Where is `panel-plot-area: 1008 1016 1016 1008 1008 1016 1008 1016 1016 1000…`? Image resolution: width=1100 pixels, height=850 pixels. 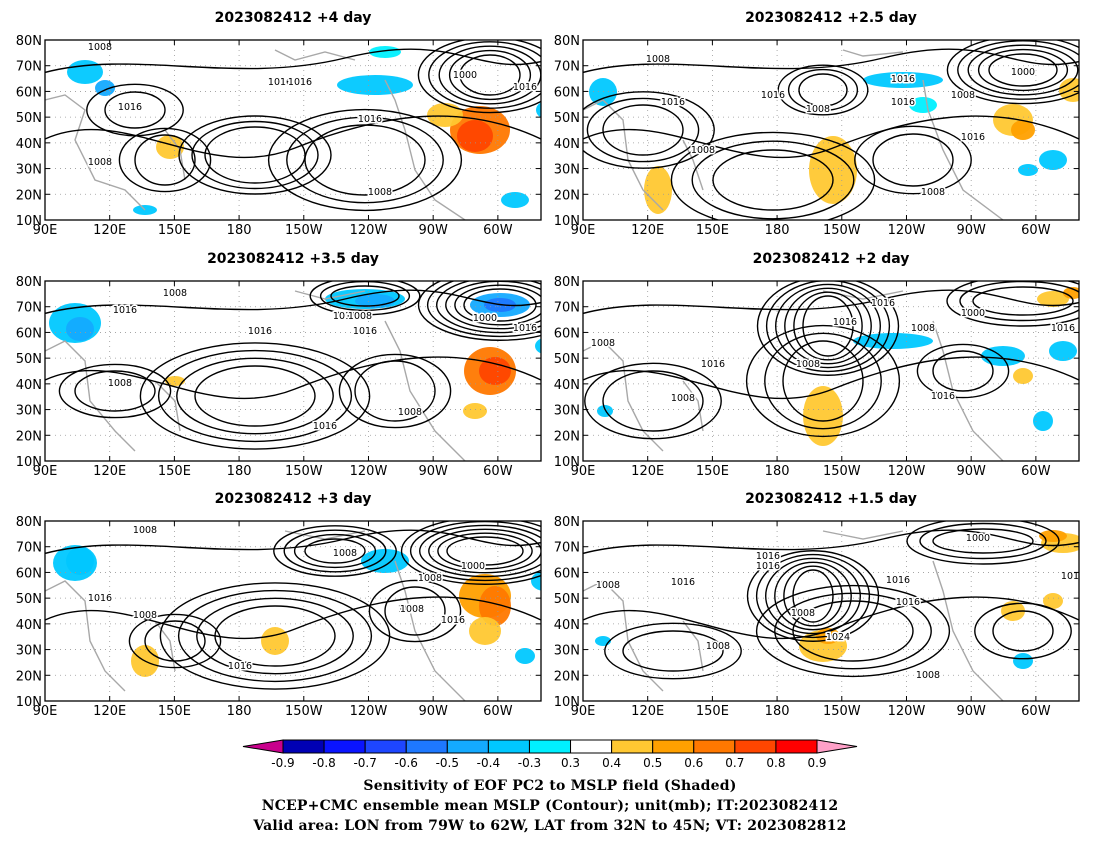
panel-plot-area: 1008 1016 1016 1008 1008 1016 1008 1016 1016 1000… is located at coordinates (831, 130).